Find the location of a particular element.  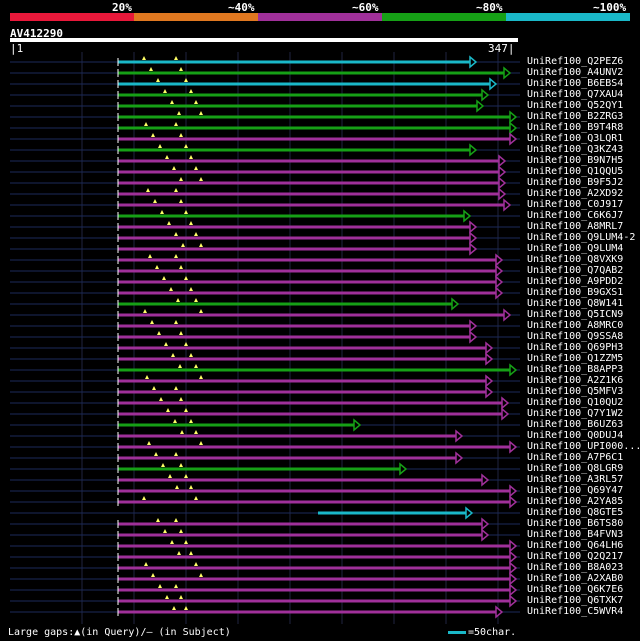

hit-label: UniRef100_B8A023 is located at coordinates (575, 567).